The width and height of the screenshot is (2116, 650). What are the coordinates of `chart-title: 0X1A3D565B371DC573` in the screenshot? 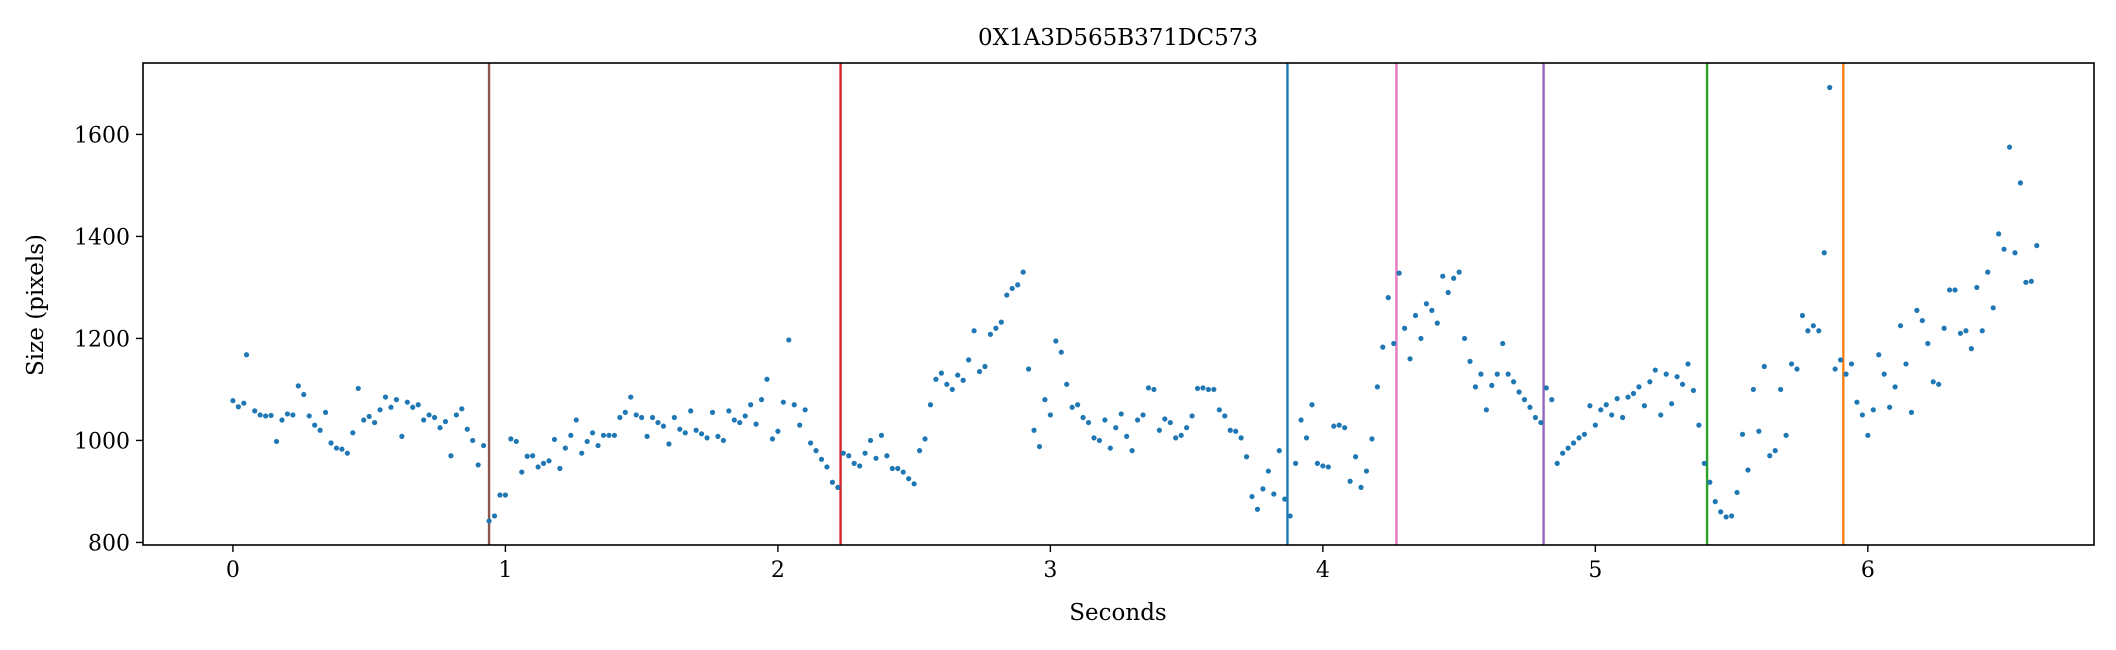 It's located at (1118, 38).